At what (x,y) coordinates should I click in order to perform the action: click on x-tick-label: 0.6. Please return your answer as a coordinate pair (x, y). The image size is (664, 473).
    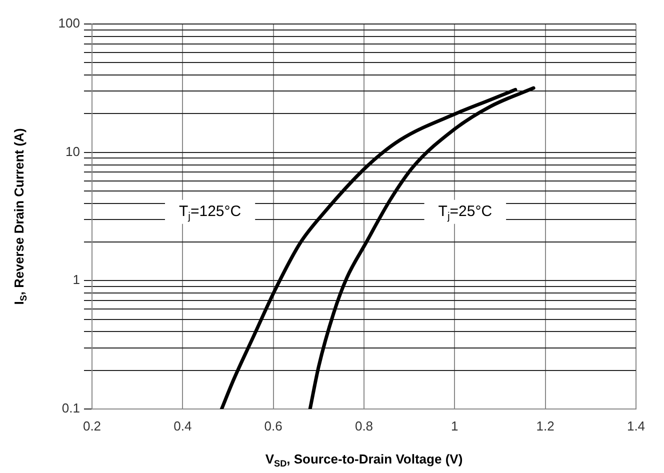
    Looking at the image, I should click on (273, 426).